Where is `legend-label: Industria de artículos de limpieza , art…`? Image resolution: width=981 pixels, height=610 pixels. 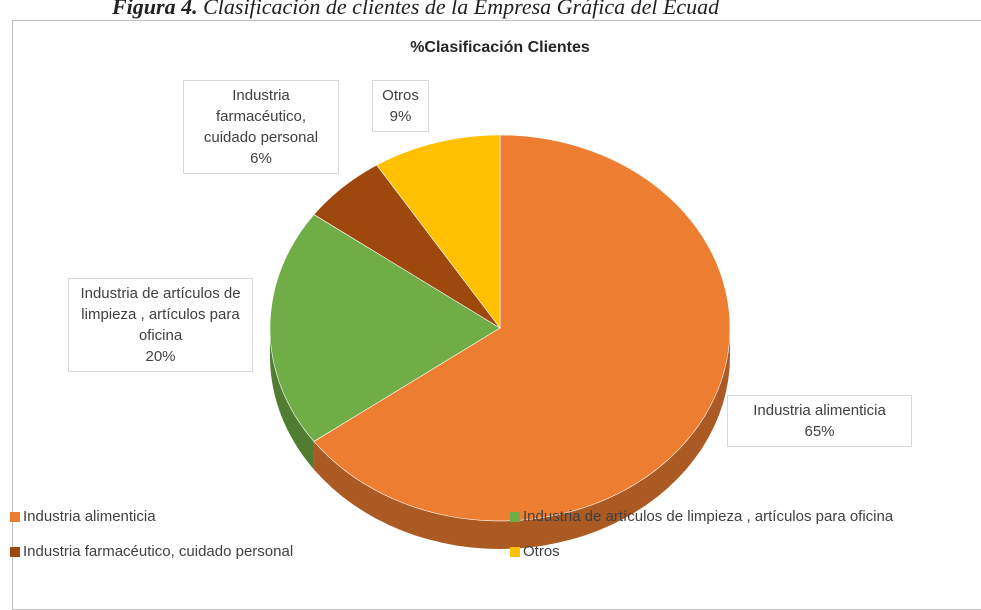 legend-label: Industria de artículos de limpieza , art… is located at coordinates (708, 516).